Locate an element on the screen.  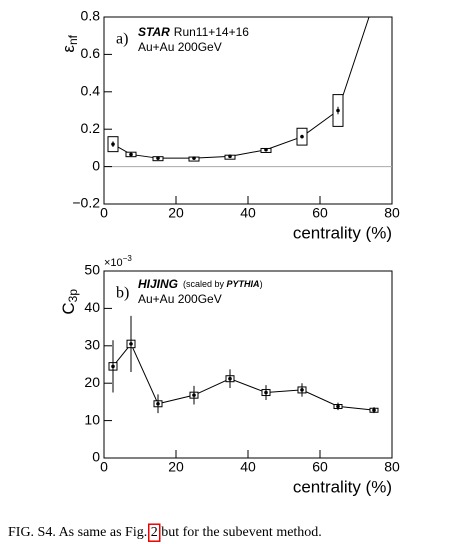
y-axis-label: C3p is located at coordinates (69, 302).